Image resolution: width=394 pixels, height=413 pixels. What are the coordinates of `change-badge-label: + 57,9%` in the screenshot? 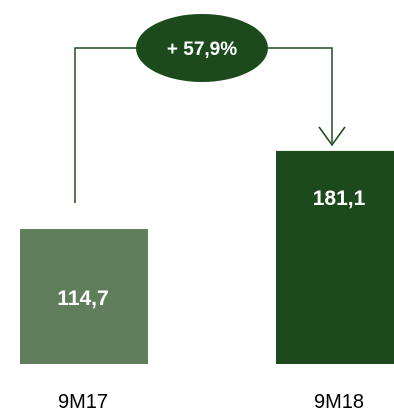 It's located at (202, 49).